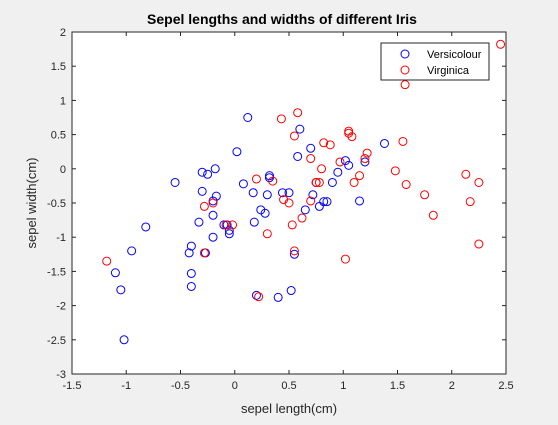 Image resolution: width=558 pixels, height=425 pixels. Describe the element at coordinates (441, 63) in the screenshot. I see `legend-entries: Versicolour Virginica` at that location.